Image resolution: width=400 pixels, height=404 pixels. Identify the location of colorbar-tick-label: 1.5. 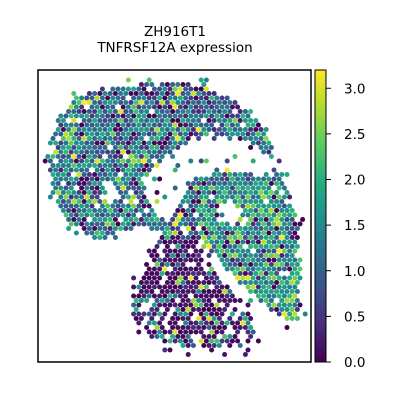
(354, 226).